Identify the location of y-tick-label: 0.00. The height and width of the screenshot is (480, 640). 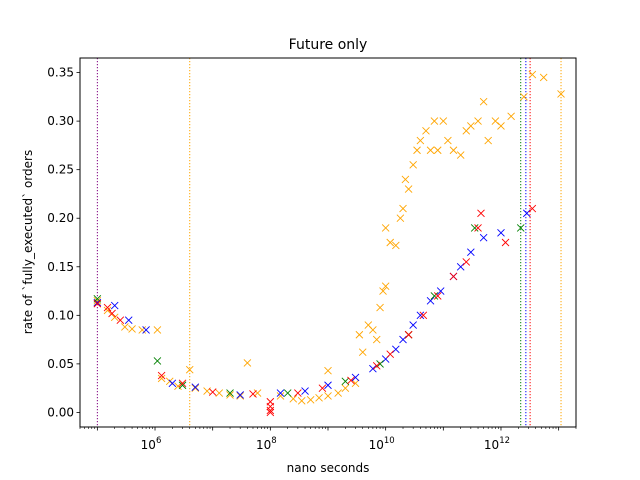
(60, 412).